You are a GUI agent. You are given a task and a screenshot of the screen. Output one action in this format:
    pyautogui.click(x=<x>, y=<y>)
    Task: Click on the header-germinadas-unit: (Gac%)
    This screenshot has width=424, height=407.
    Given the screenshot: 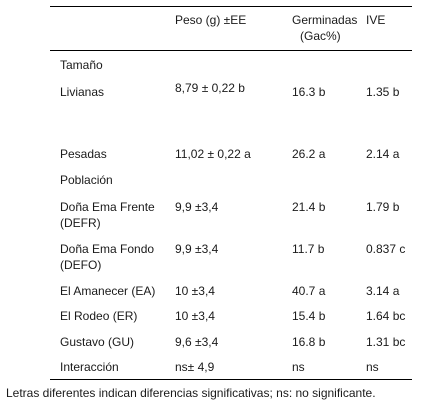 What is the action you would take?
    pyautogui.click(x=320, y=36)
    